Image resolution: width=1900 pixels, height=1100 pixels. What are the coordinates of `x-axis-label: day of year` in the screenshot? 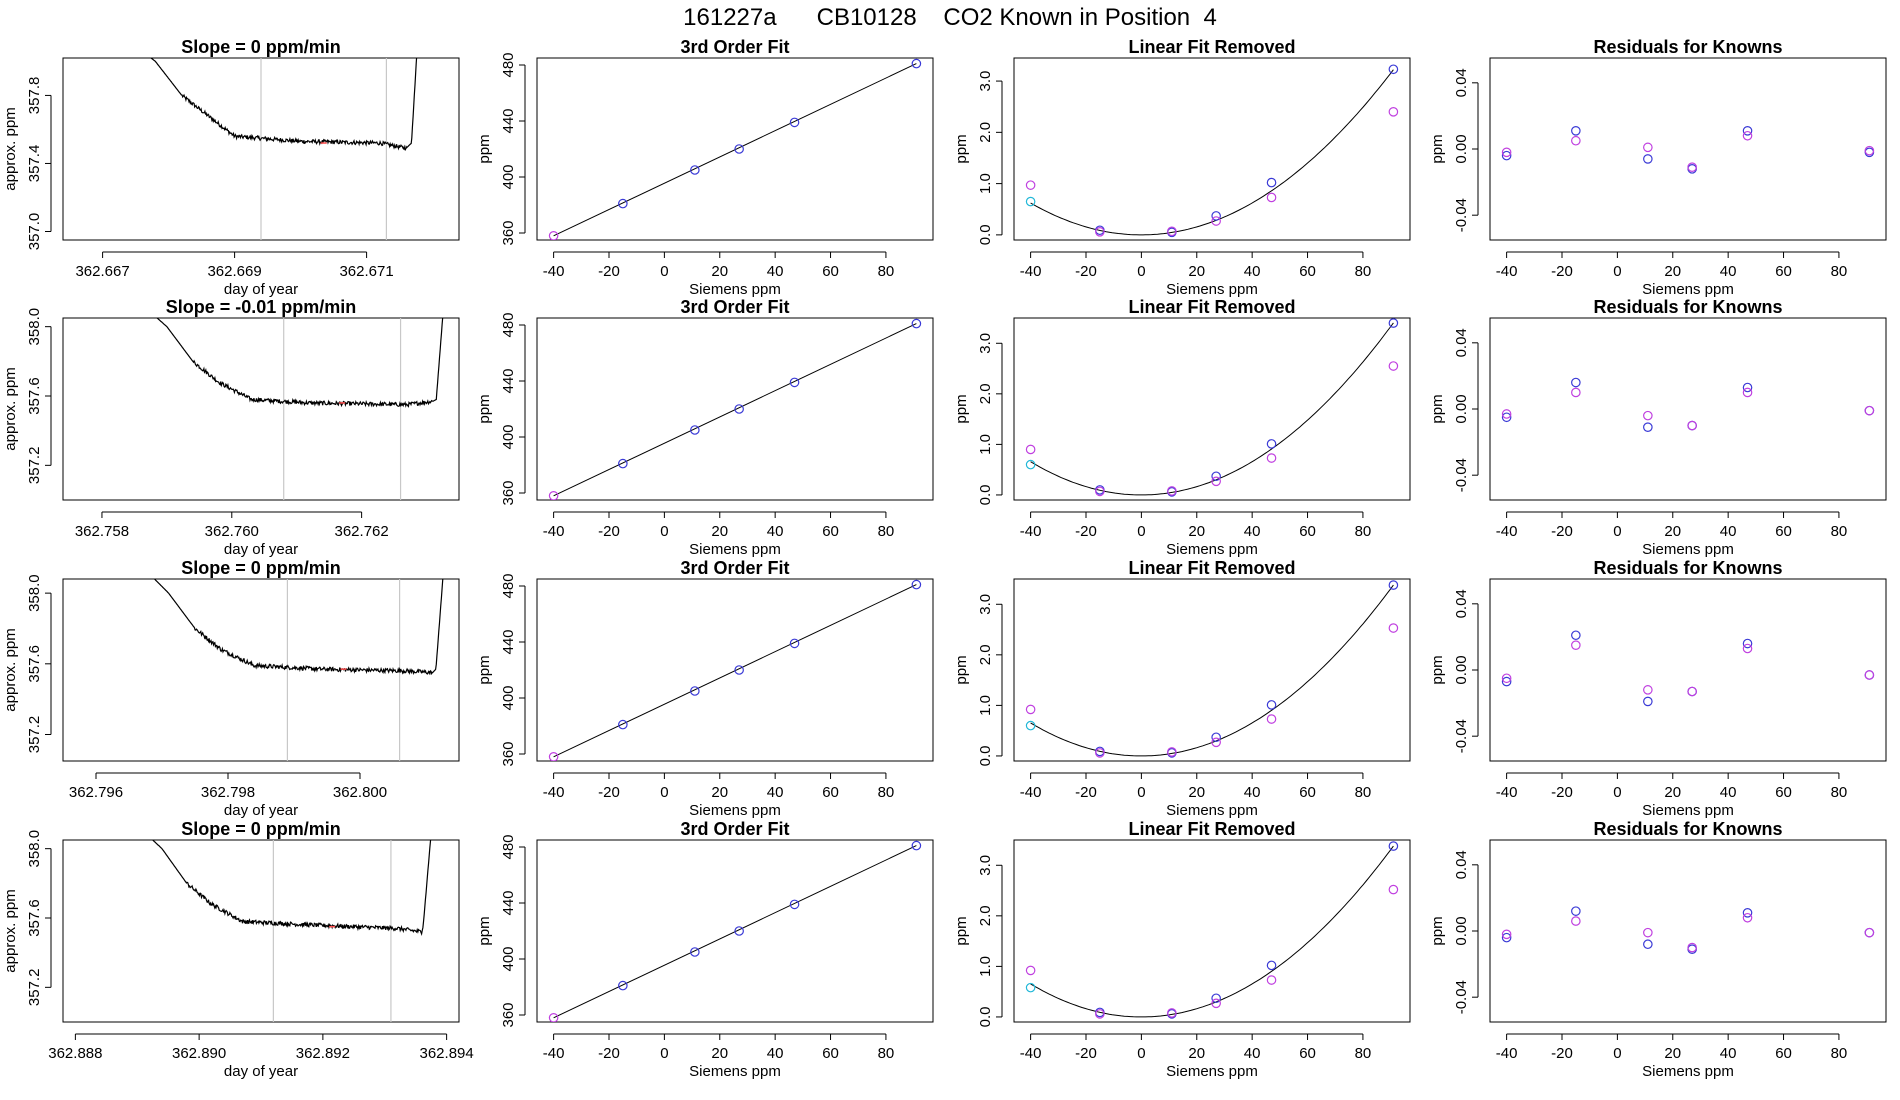 It's located at (261, 549).